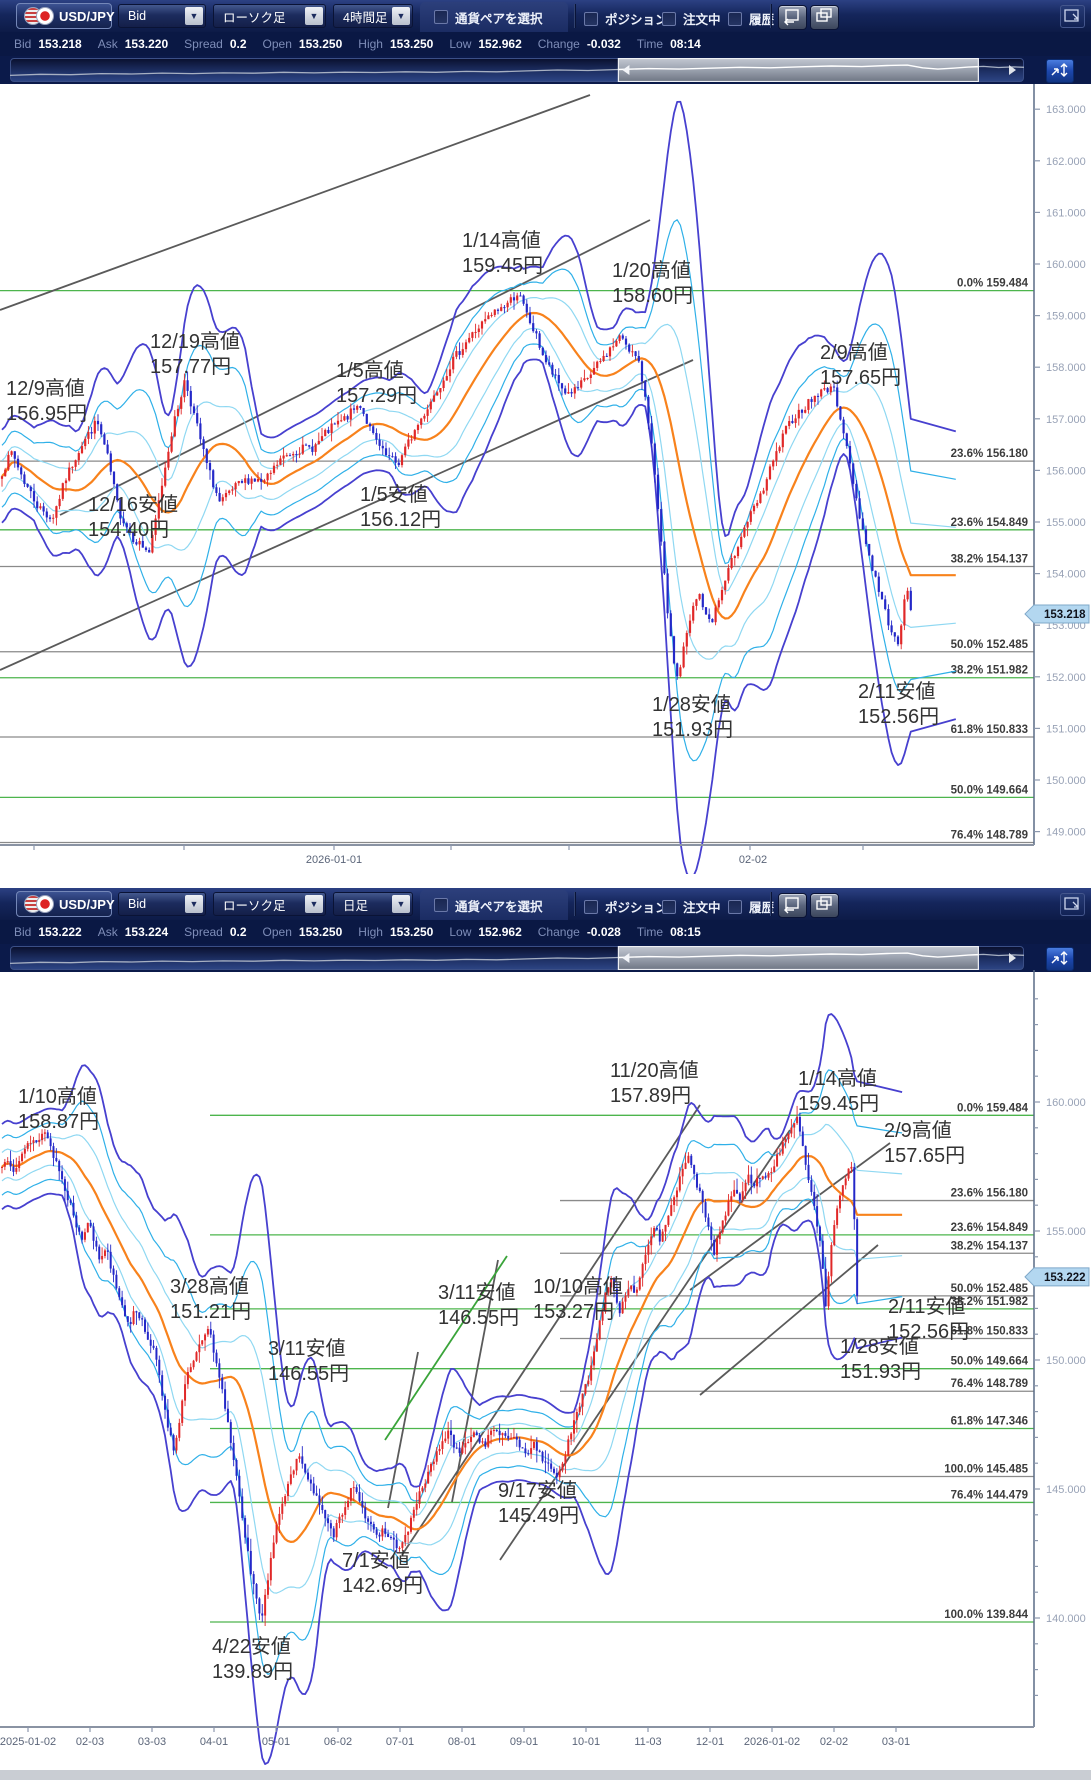  What do you see at coordinates (578, 1286) in the screenshot?
I see `svg-text: 10/10高値` at bounding box center [578, 1286].